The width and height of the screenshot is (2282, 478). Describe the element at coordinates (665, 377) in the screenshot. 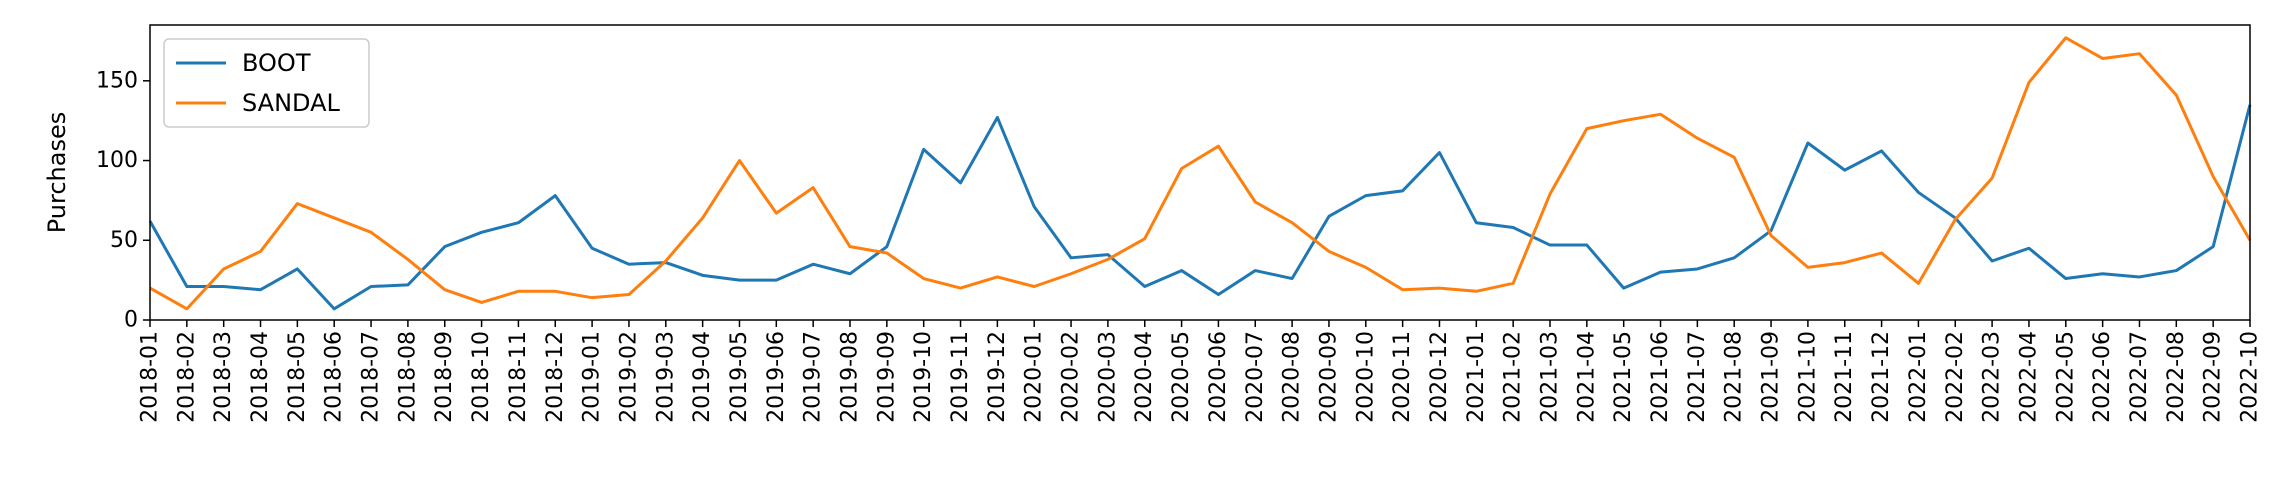

I see `x-tick-label: 2019-03` at that location.